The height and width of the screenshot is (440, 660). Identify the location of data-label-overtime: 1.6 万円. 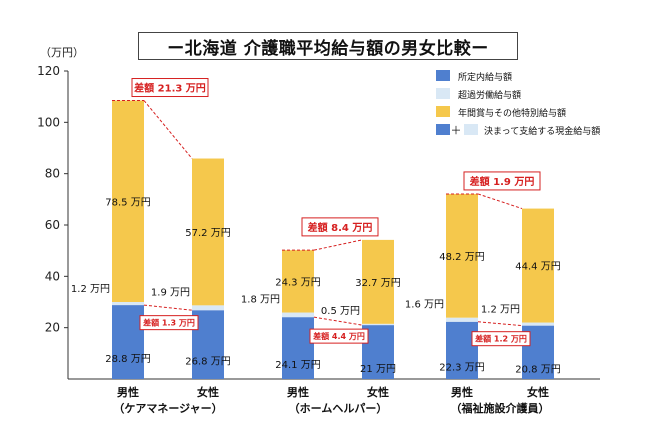
(424, 305).